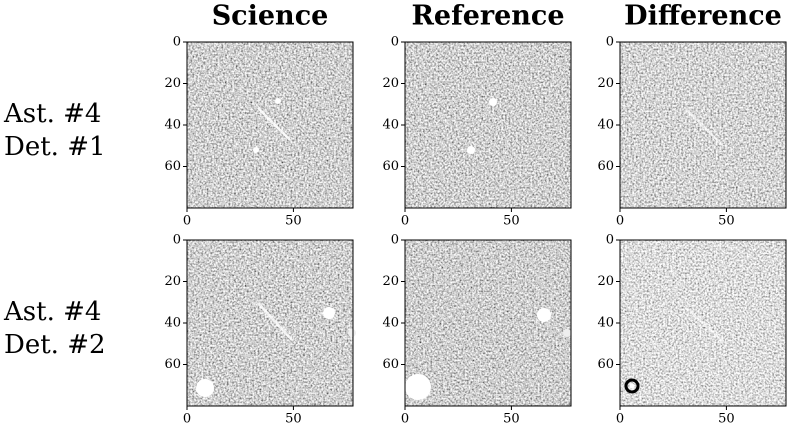 This screenshot has height=431, width=789. I want to click on column-title: Science, so click(270, 16).